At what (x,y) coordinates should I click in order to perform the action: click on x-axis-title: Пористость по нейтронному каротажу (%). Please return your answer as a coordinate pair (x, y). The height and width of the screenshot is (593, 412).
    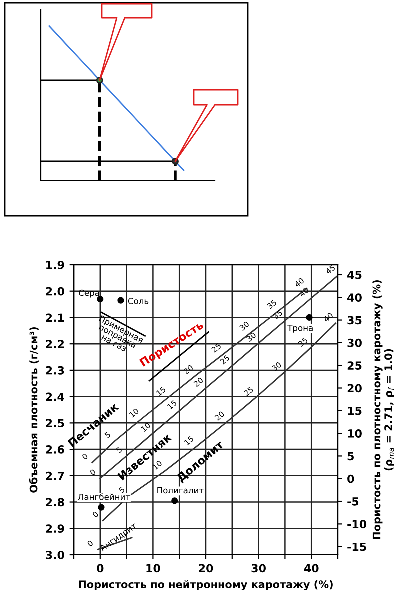
    Looking at the image, I should click on (206, 585).